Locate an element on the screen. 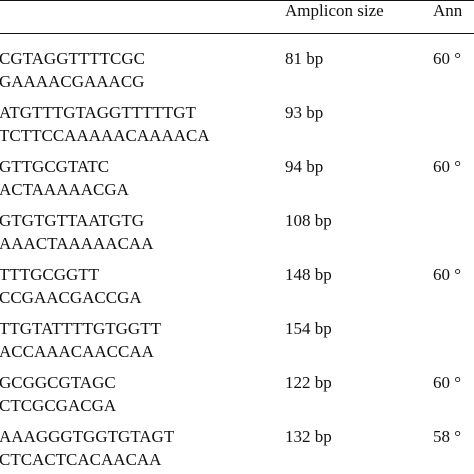 The height and width of the screenshot is (474, 474). amplicon-size-value: 93 bp is located at coordinates (304, 112).